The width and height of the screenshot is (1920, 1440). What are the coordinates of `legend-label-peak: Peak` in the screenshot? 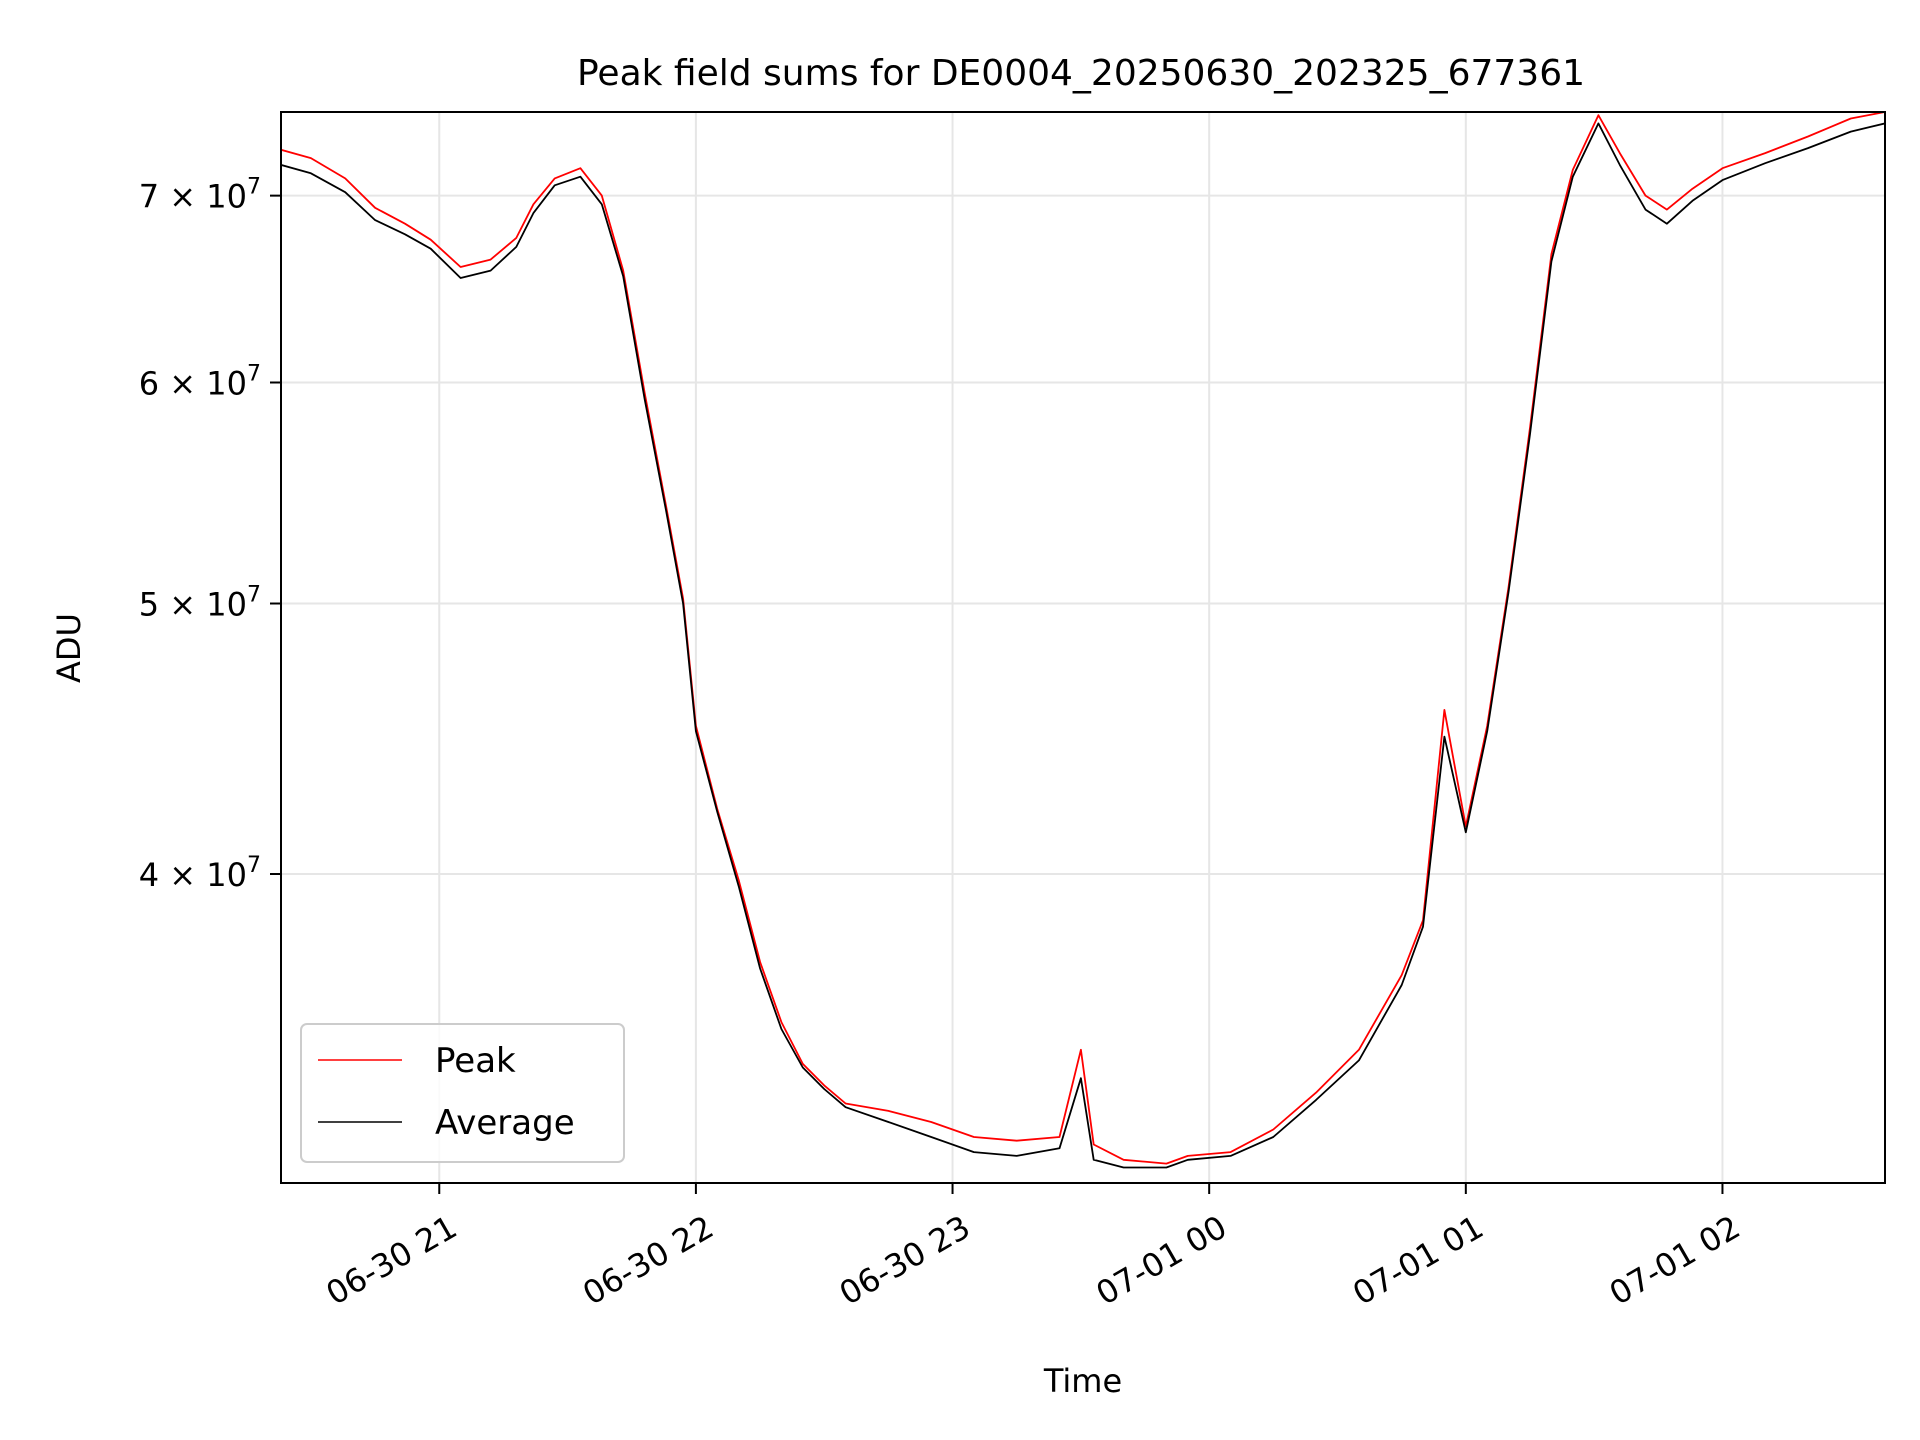 It's located at (475, 1061).